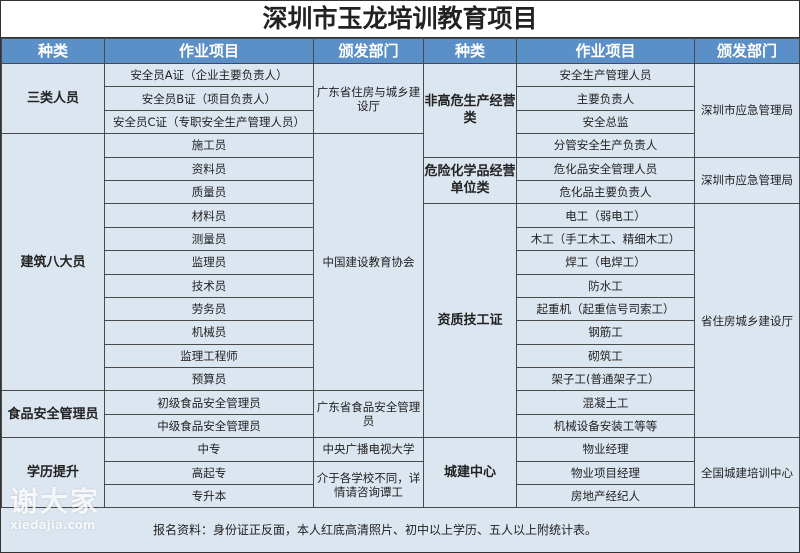 This screenshot has height=553, width=800. I want to click on issuer-cell: 介于各学校不同，详情请咨询谭工, so click(368, 484).